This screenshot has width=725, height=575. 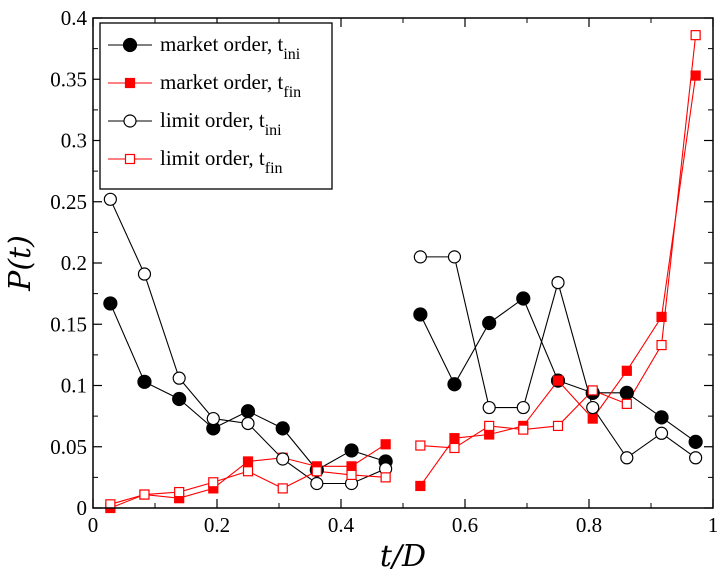 What do you see at coordinates (465, 525) in the screenshot?
I see `x-tick-label: 0.6` at bounding box center [465, 525].